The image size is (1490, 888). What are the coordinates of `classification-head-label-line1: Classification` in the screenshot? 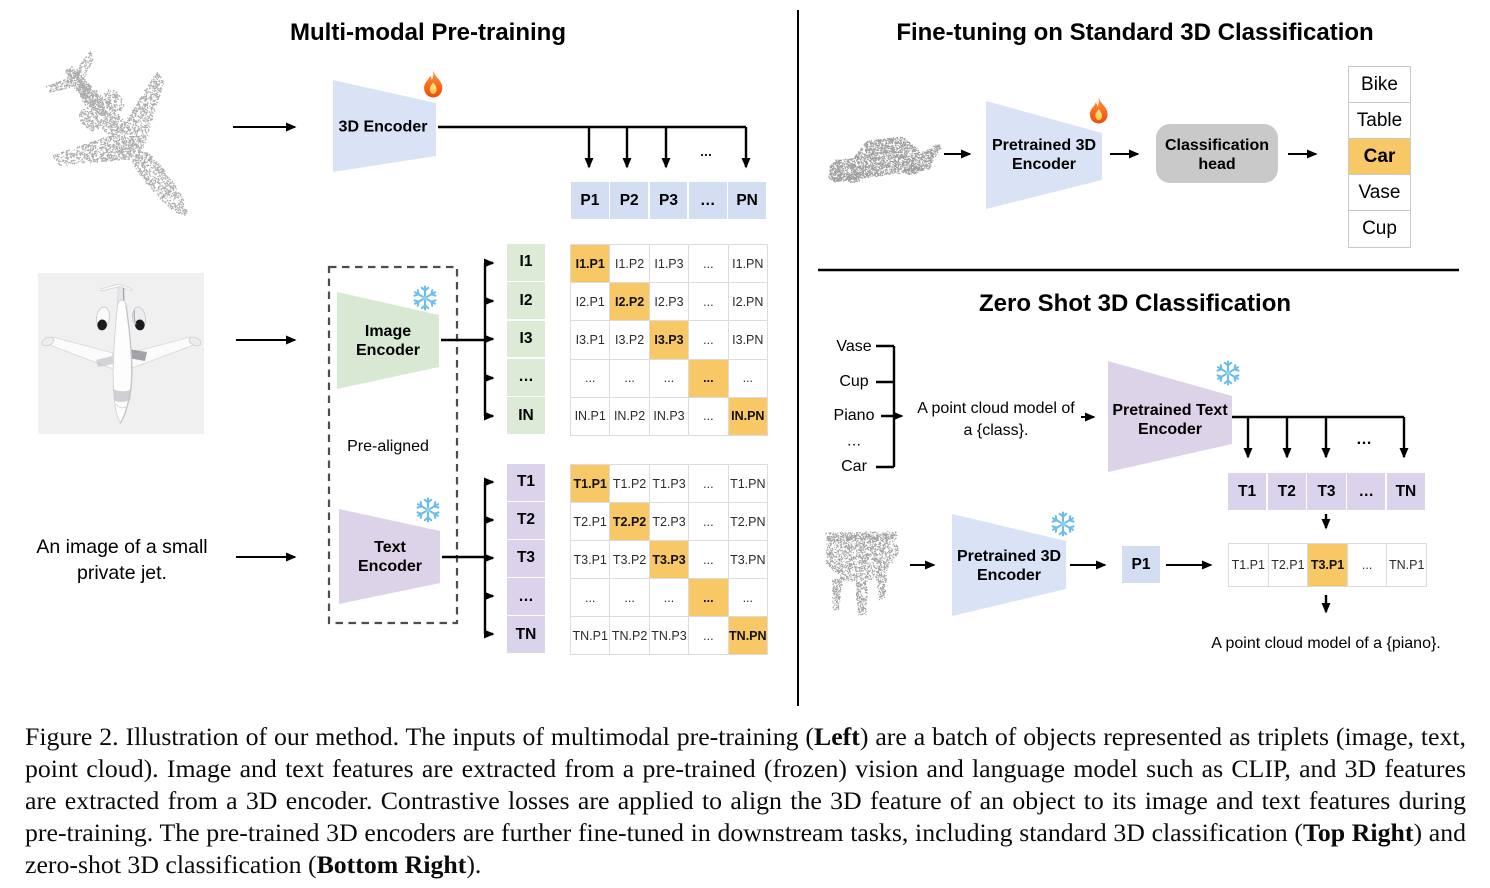 It's located at (1217, 145).